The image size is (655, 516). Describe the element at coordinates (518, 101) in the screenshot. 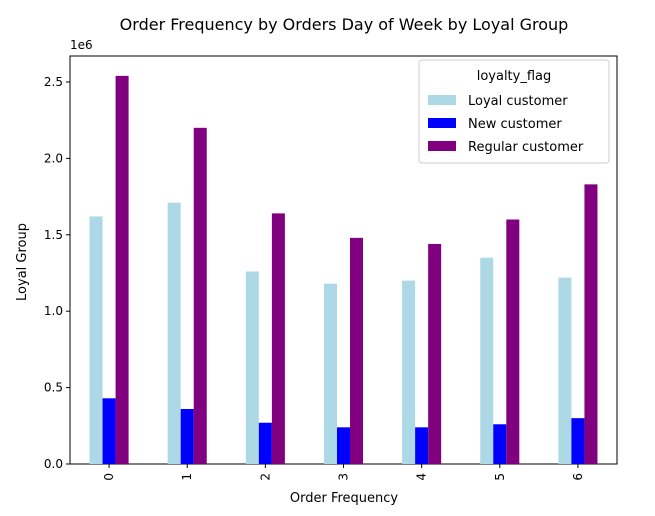

I see `legend-label: Loyal customer` at that location.